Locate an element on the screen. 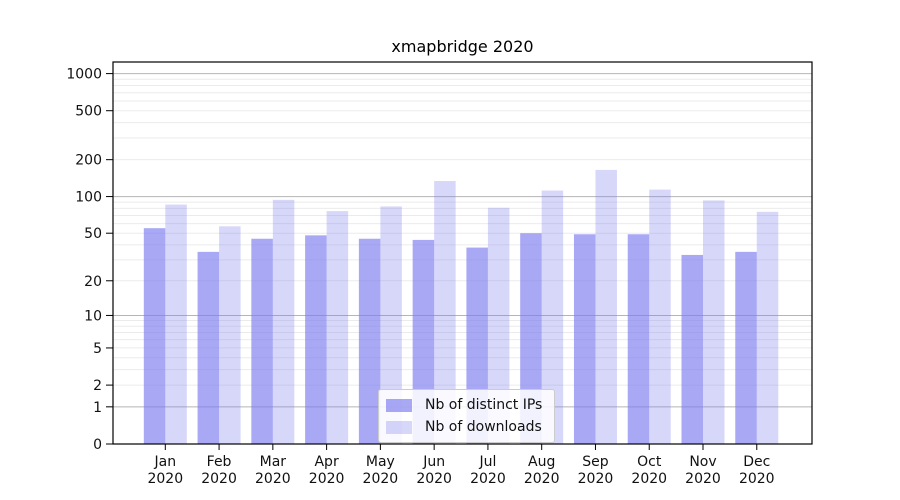 Image resolution: width=900 pixels, height=500 pixels. distinct-ips-swatch-icon is located at coordinates (399, 405).